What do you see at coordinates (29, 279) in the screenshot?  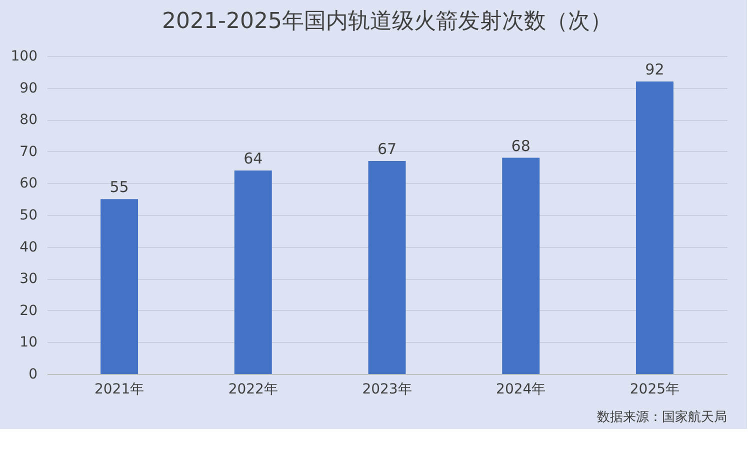 I see `y-tick-label: 30` at bounding box center [29, 279].